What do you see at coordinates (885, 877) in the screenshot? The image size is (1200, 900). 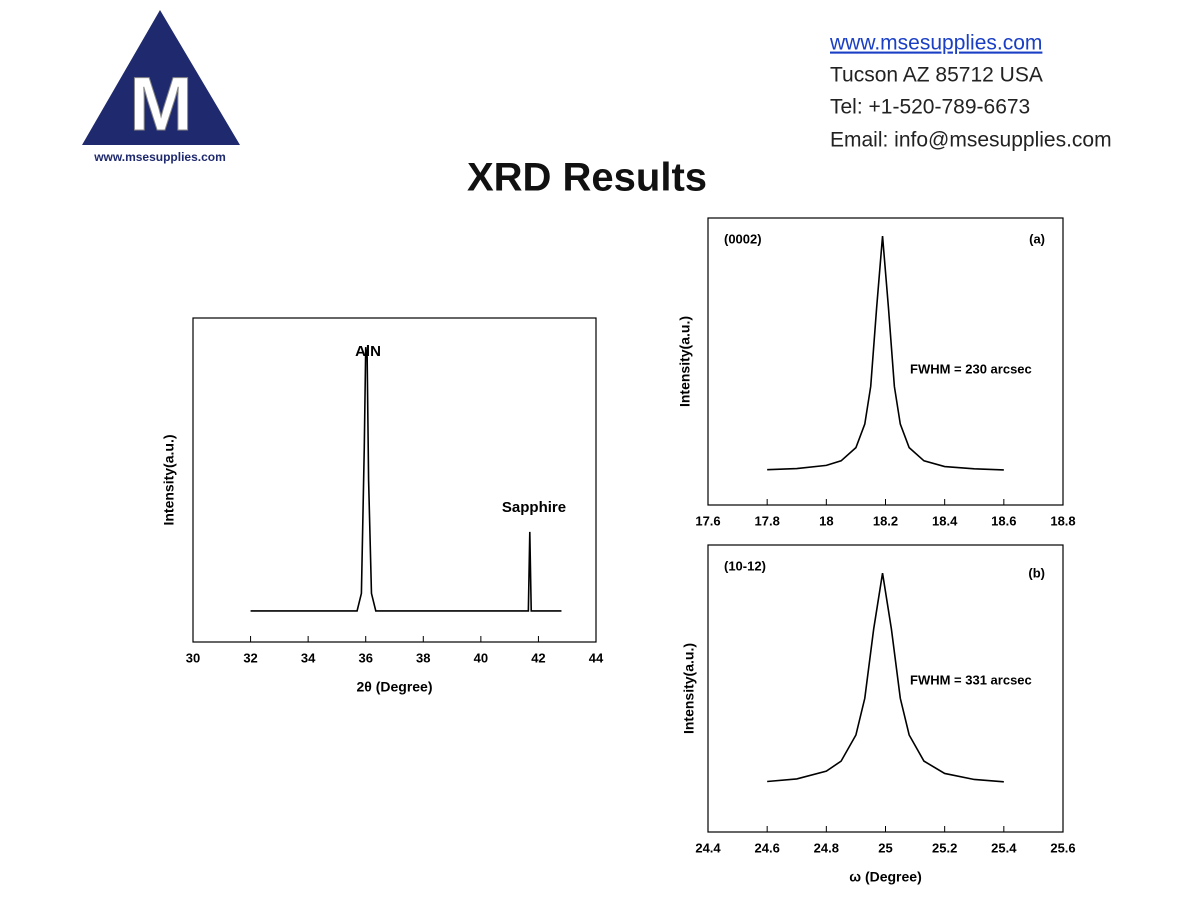 I see `x-axis-label: ω (Degree)` at bounding box center [885, 877].